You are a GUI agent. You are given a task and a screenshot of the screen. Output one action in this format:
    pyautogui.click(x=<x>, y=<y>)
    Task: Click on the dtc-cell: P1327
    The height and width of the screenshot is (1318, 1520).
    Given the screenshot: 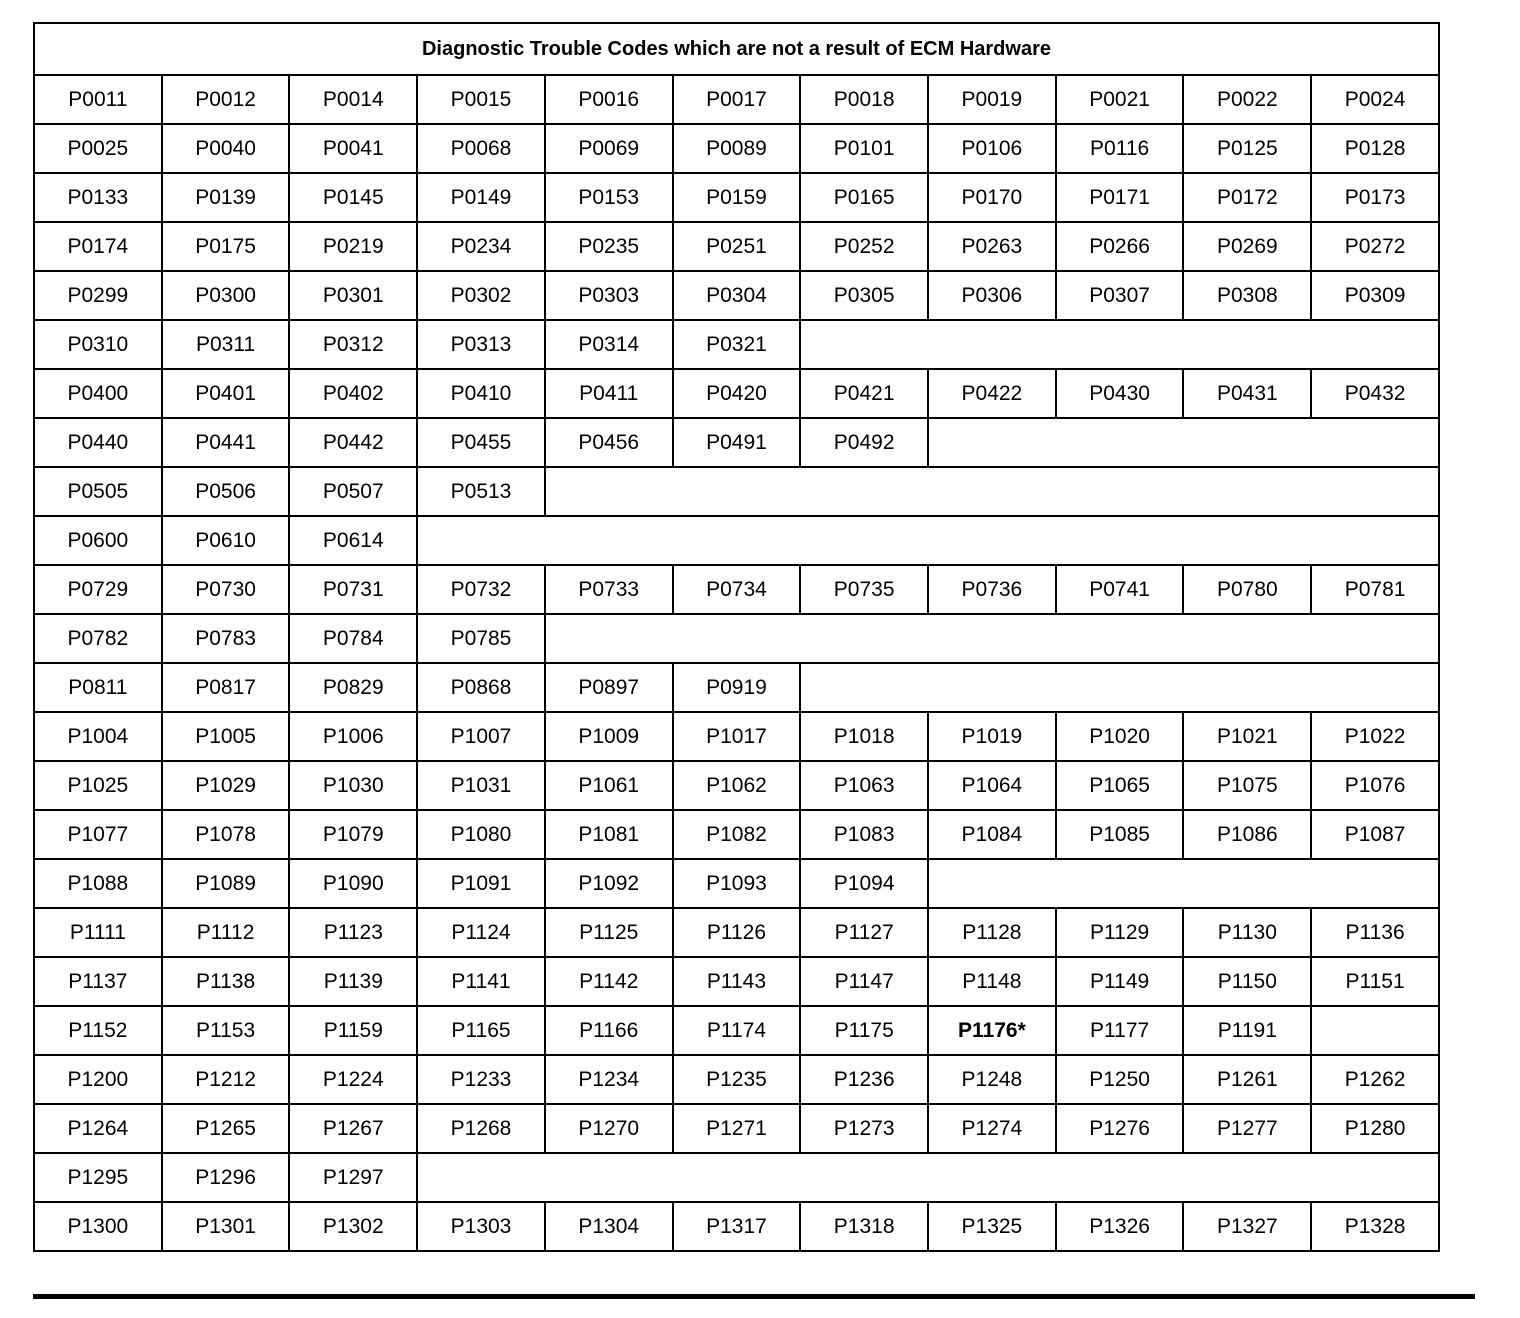 What is the action you would take?
    pyautogui.click(x=1247, y=1226)
    